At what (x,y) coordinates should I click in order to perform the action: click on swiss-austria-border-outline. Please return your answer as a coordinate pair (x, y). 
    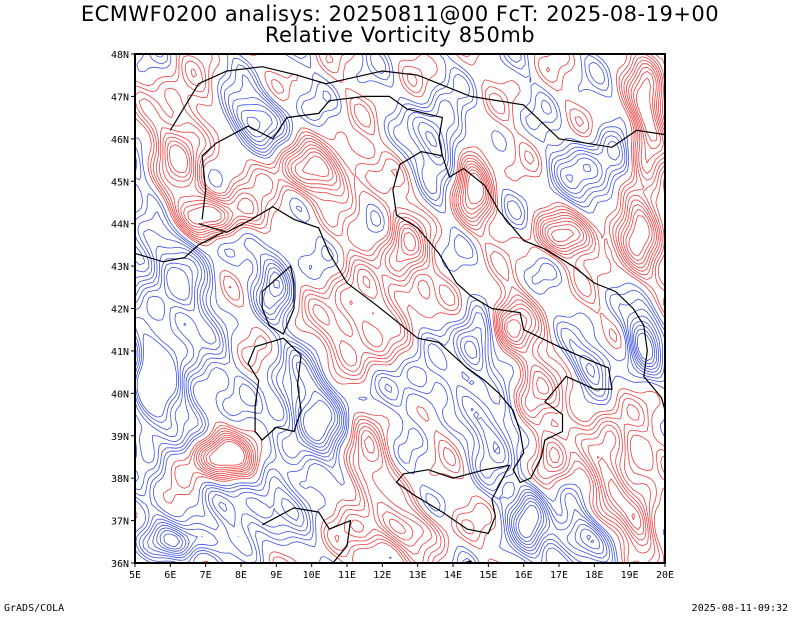
    Looking at the image, I should click on (417, 107).